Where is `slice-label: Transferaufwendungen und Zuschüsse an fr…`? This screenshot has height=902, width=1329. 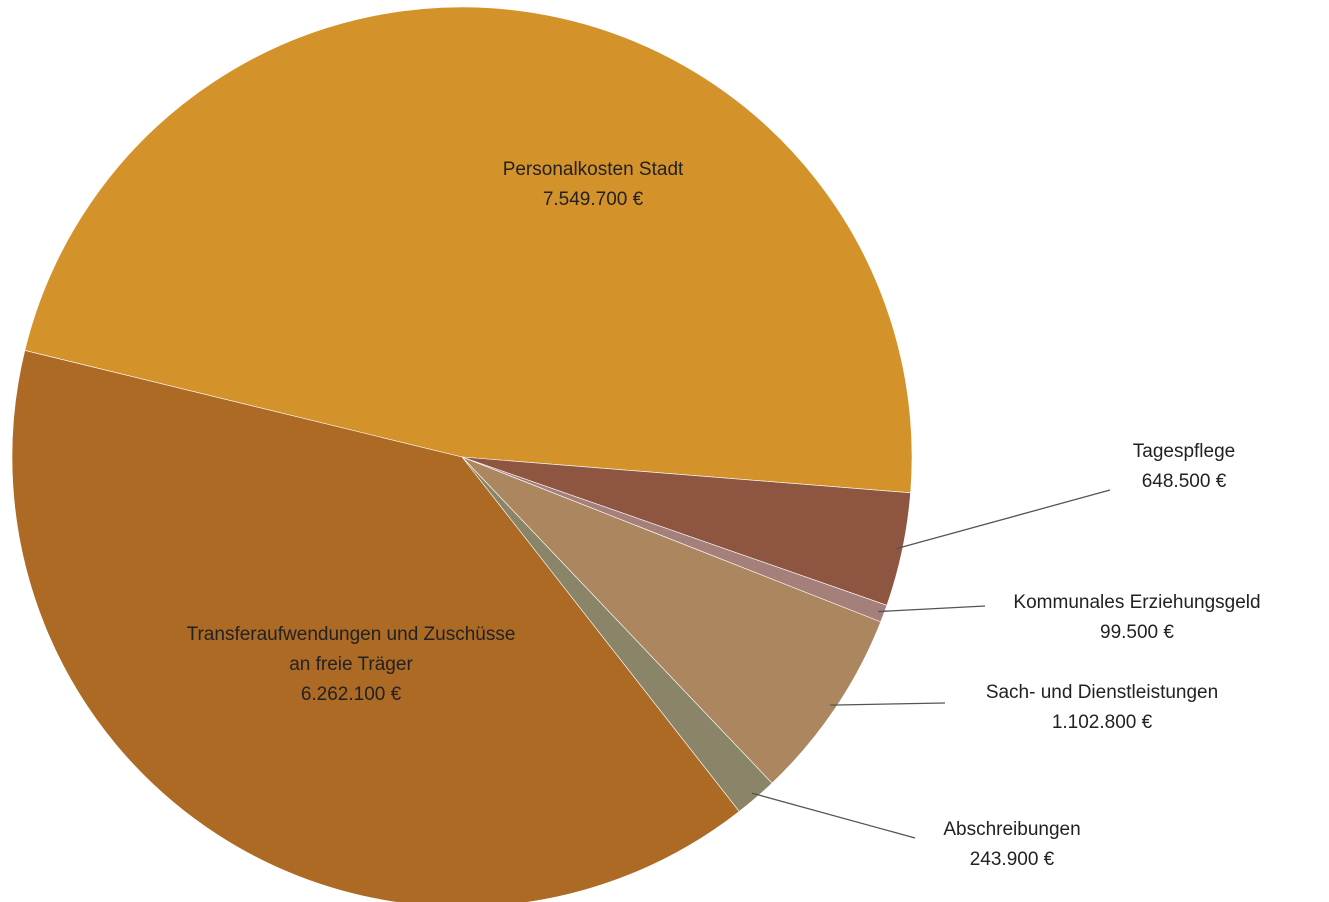 slice-label: Transferaufwendungen und Zuschüsse an fr… is located at coordinates (351, 665).